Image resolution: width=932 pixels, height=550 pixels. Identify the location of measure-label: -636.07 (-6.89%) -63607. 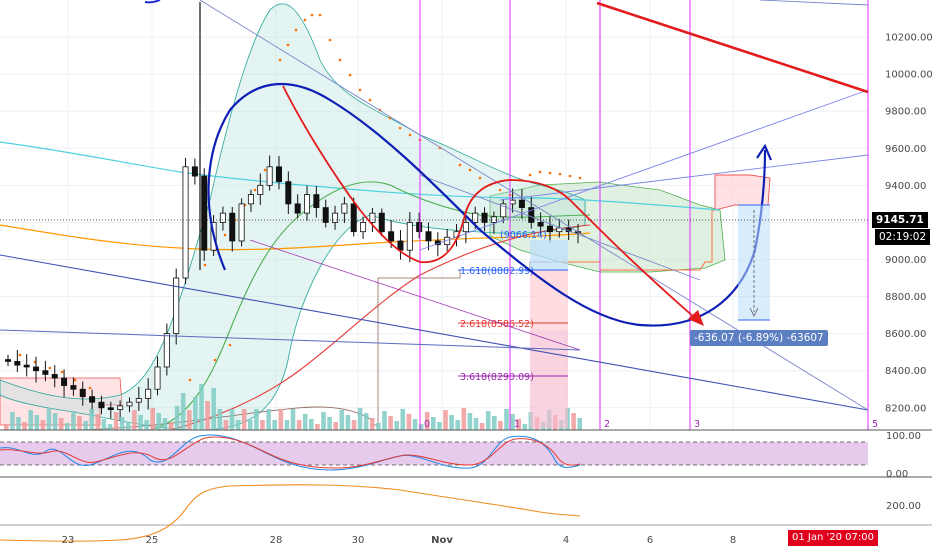
(759, 338).